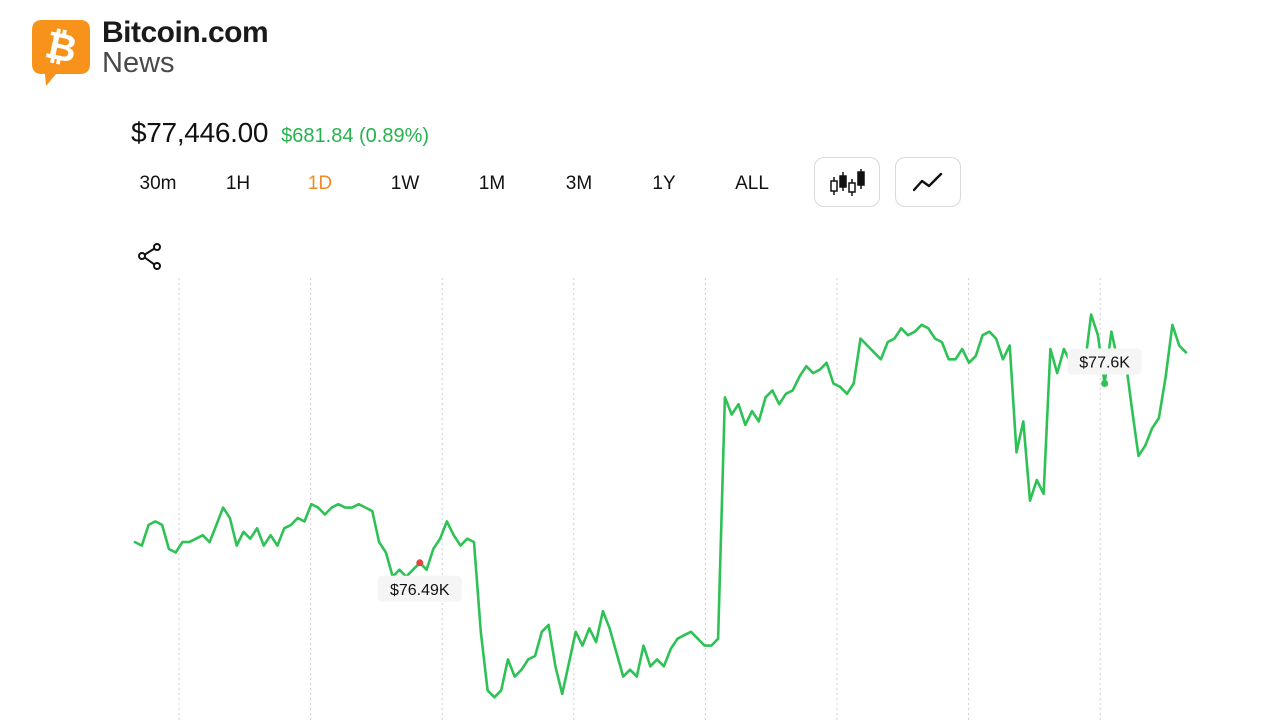 The image size is (1280, 720). I want to click on range-1w: 1W, so click(405, 184).